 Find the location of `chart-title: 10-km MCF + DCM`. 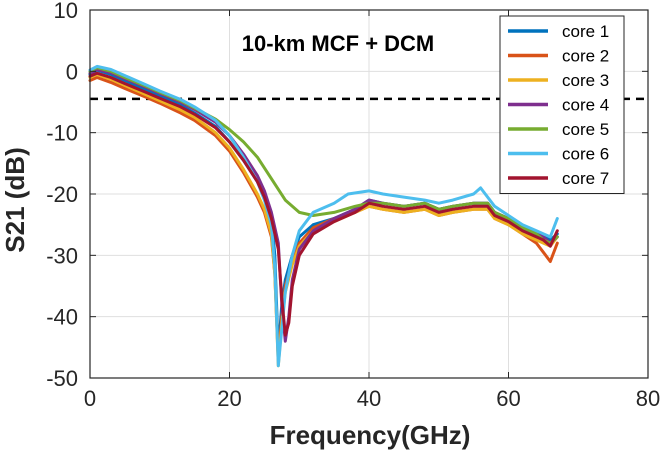

chart-title: 10-km MCF + DCM is located at coordinates (338, 43).